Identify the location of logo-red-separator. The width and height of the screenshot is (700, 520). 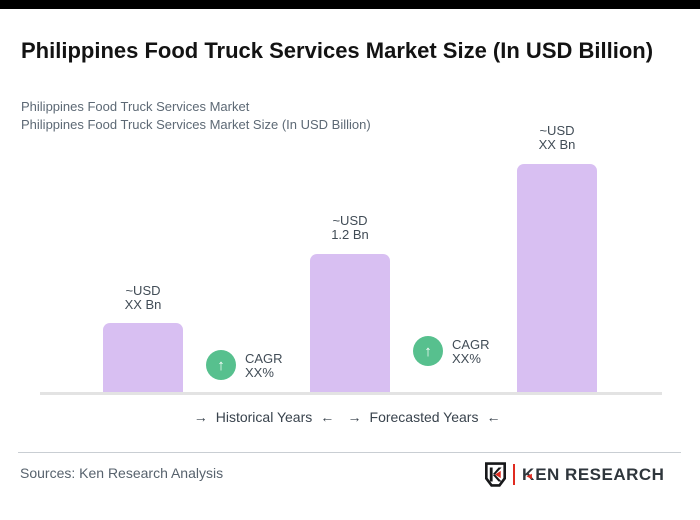
(514, 474).